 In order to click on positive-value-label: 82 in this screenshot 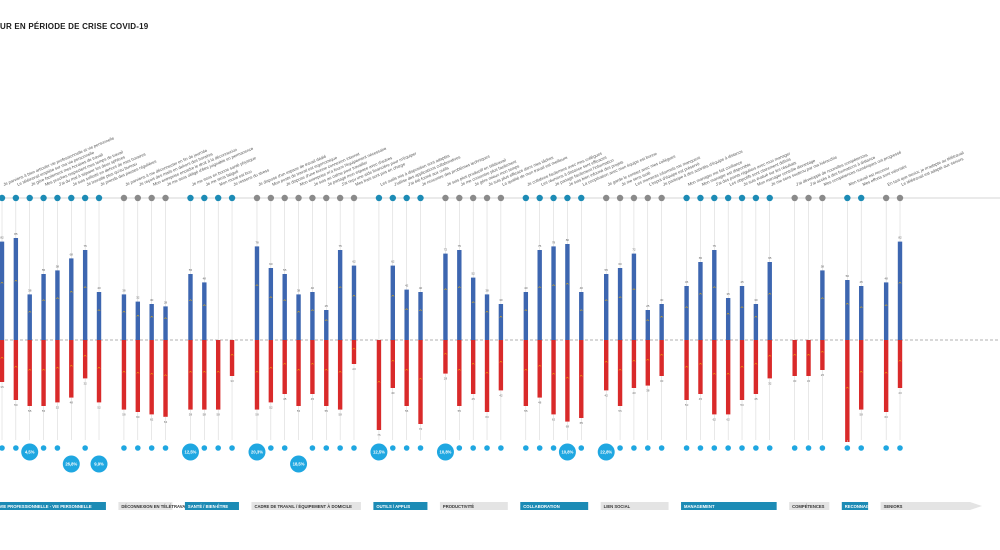, I will do `click(900, 238)`.